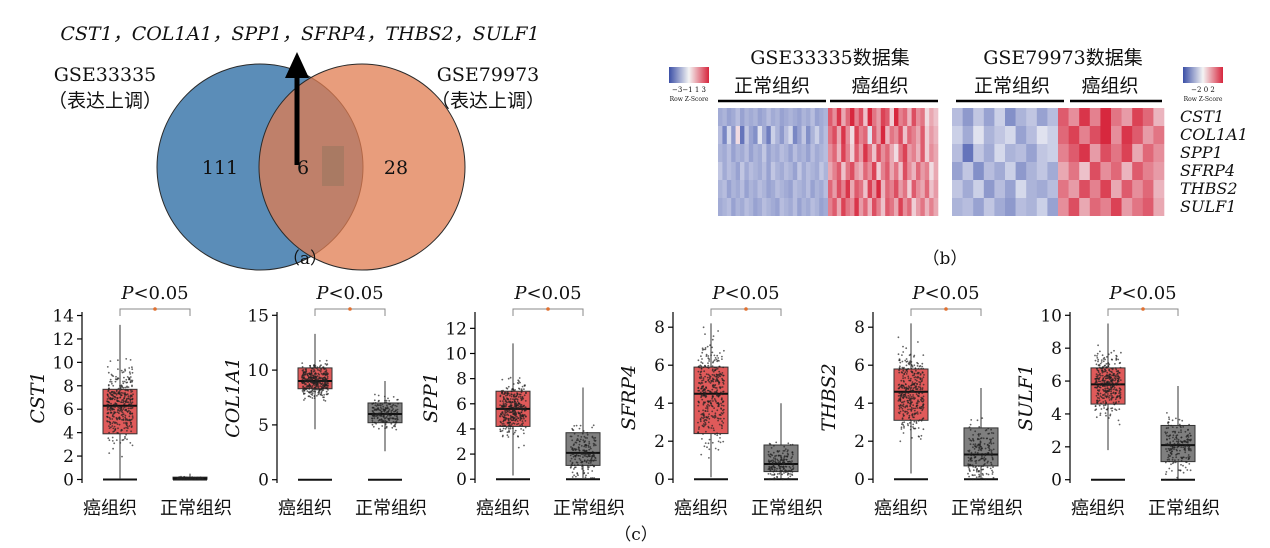 The image size is (1270, 548). What do you see at coordinates (1058, 162) in the screenshot?
I see `heatmap-gse79973` at bounding box center [1058, 162].